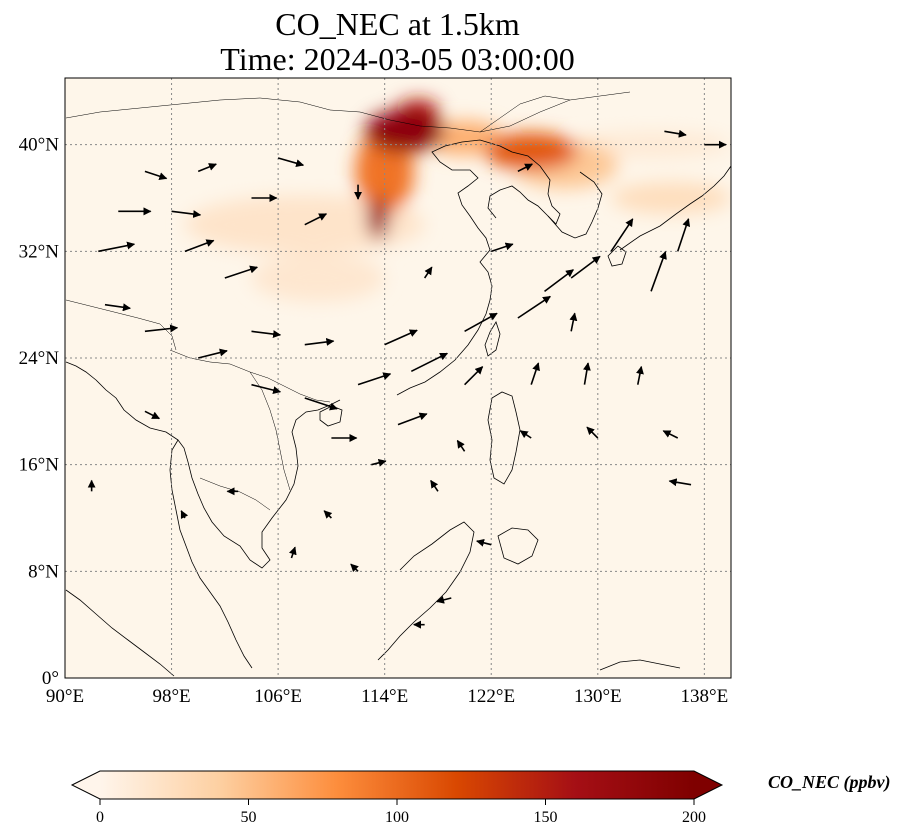  I want to click on longitude-tick-labels: 90°E 98°E 106°E 114°E 122°E 130°E 138°E, so click(387, 696).